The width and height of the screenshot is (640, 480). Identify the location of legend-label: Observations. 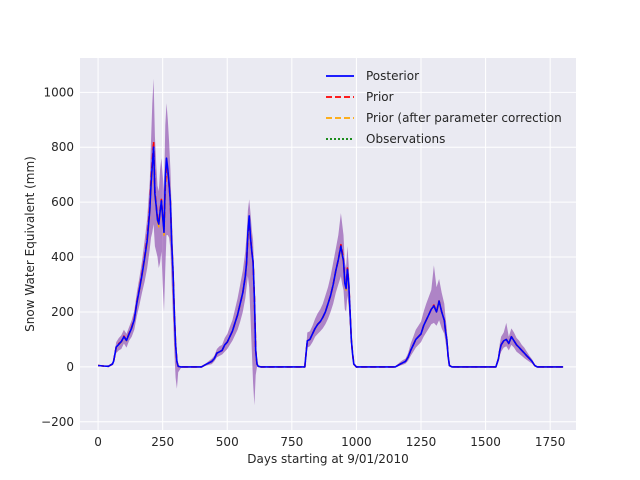
(405, 139).